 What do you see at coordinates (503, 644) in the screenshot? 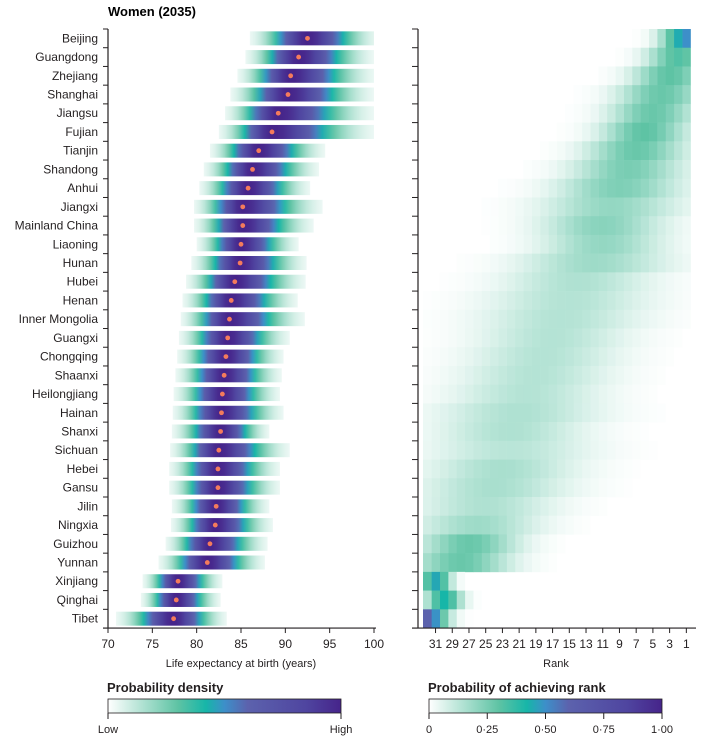
I see `rank-x-tick-label: 23` at bounding box center [503, 644].